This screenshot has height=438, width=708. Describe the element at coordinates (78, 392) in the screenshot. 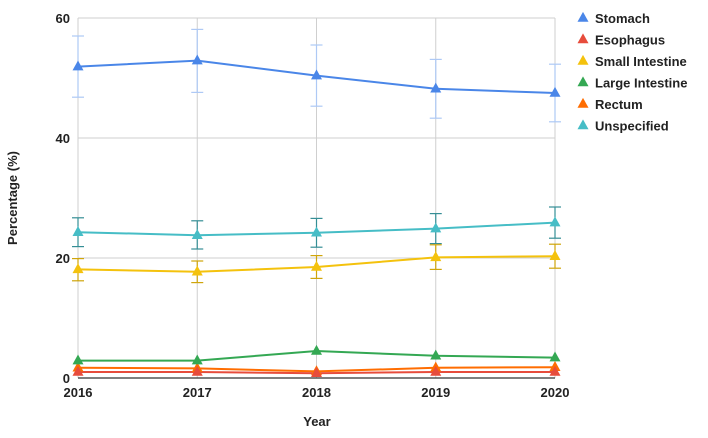

I see `x-tick-label: 2016` at that location.